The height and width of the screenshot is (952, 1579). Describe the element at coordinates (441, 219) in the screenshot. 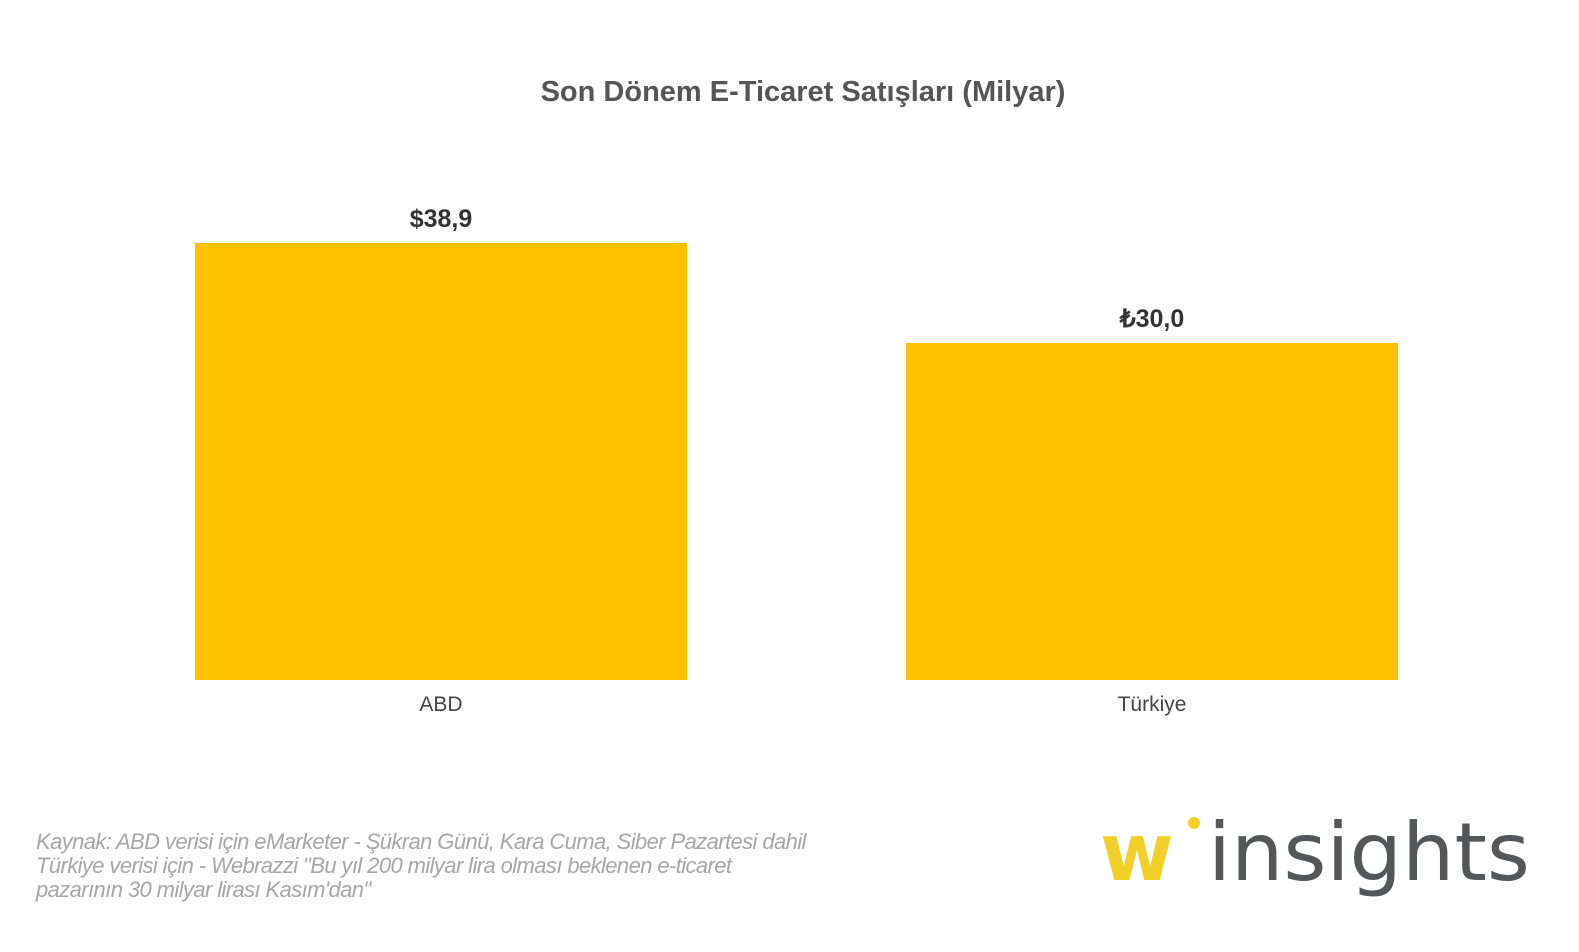

I see `data-label: $38,9` at that location.